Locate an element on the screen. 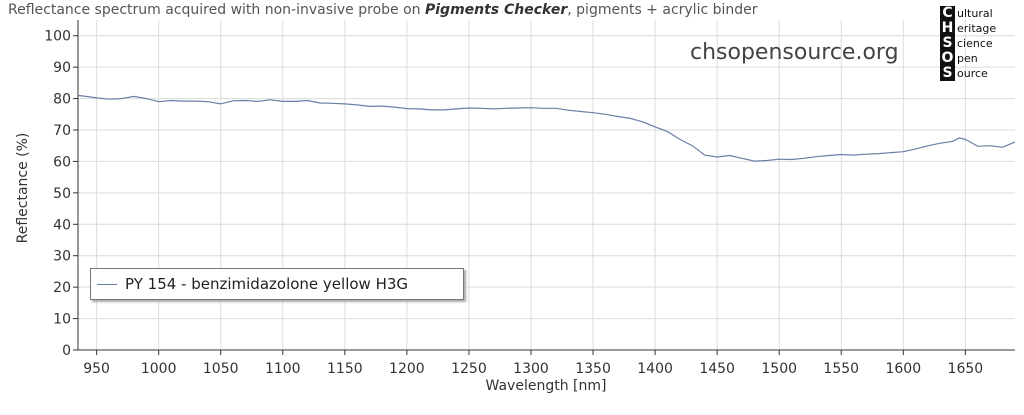 This screenshot has width=1024, height=415. x-tick-label: 1400 is located at coordinates (655, 369).